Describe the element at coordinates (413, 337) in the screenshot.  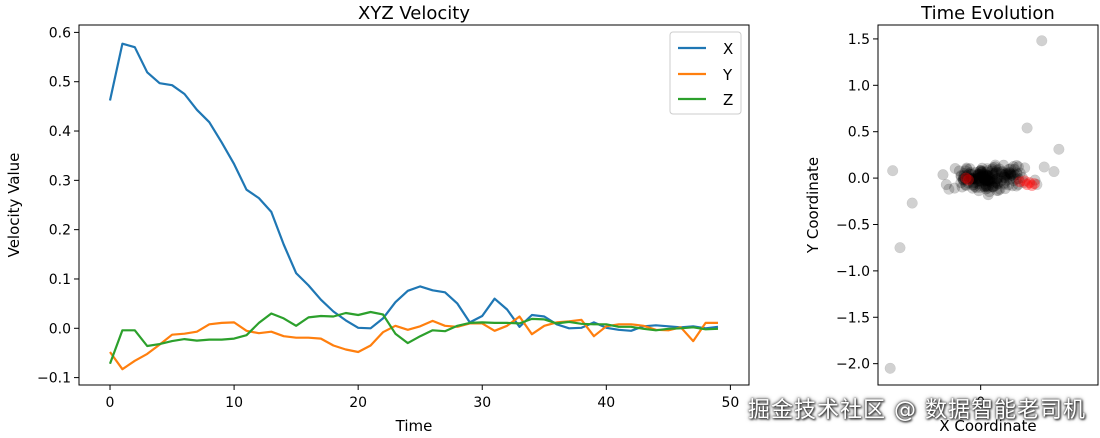
I see `series-line-z` at that location.